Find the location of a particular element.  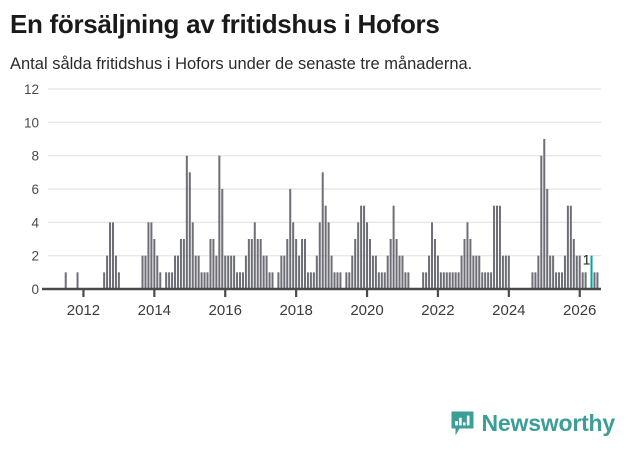

x-axis-tick-label: 2016 is located at coordinates (225, 310).